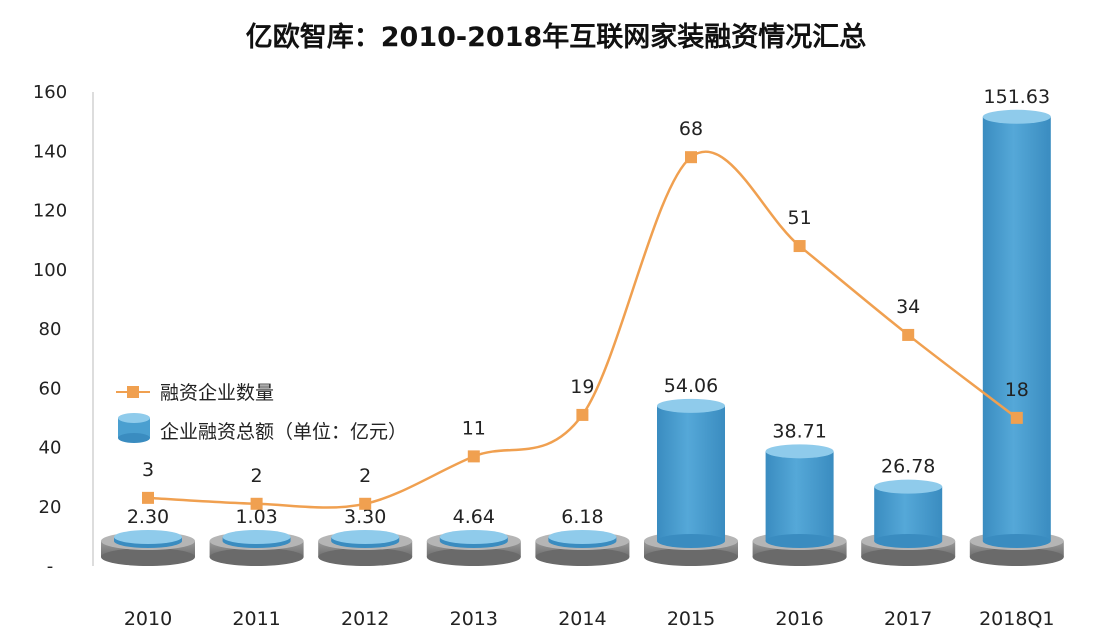 The image size is (1104, 638). Describe the element at coordinates (134, 428) in the screenshot. I see `legend-bar-body` at that location.